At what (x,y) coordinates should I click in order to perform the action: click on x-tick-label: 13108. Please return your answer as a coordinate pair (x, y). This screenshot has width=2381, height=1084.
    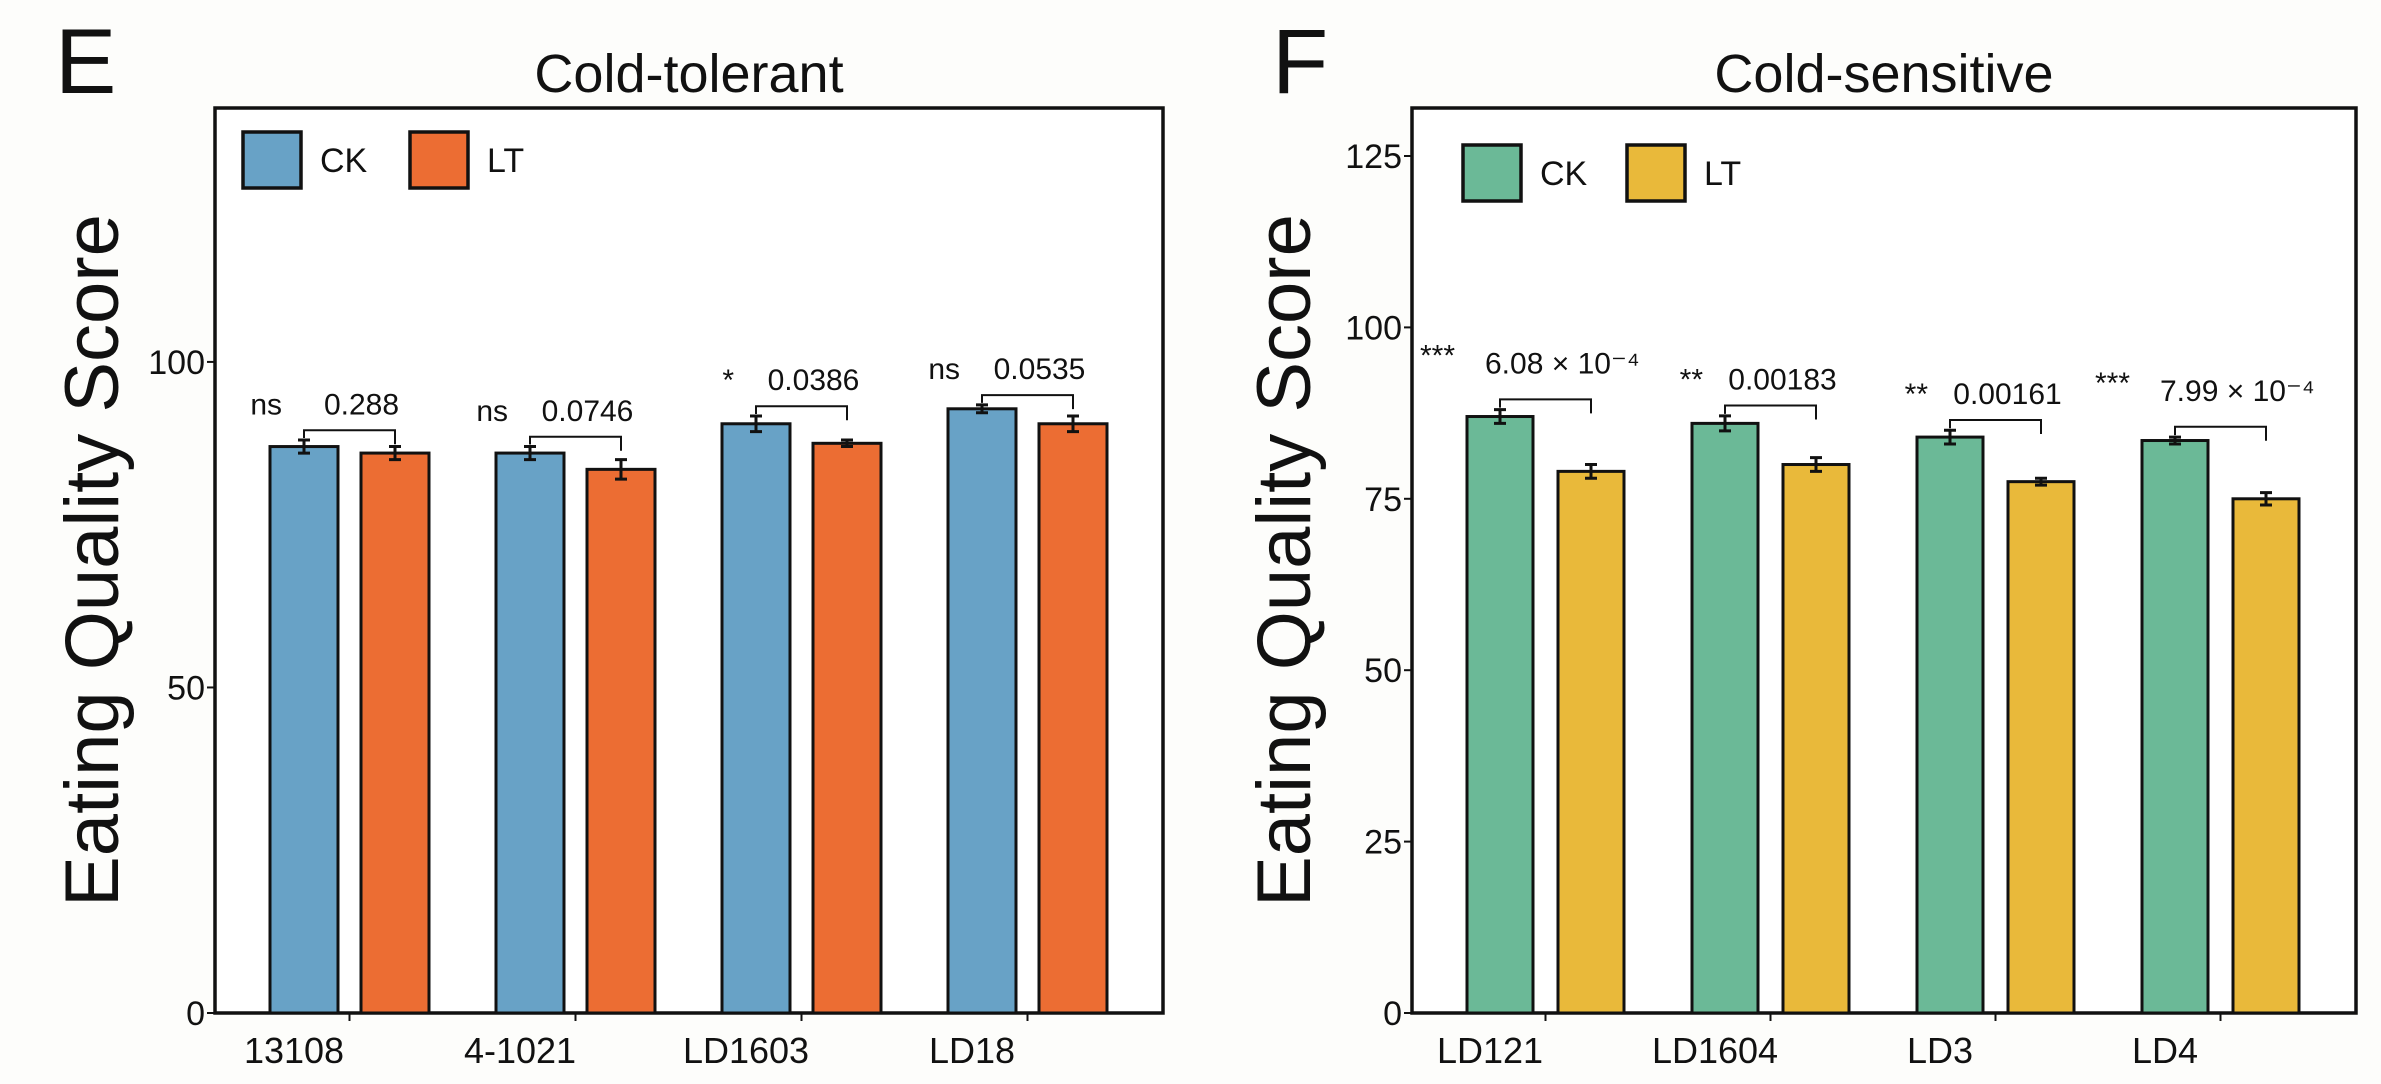
    Looking at the image, I should click on (294, 1050).